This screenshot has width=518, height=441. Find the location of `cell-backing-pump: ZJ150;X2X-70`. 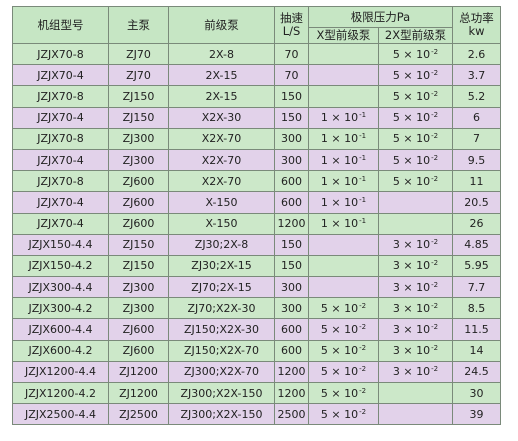

cell-backing-pump: ZJ150;X2X-70 is located at coordinates (221, 350).